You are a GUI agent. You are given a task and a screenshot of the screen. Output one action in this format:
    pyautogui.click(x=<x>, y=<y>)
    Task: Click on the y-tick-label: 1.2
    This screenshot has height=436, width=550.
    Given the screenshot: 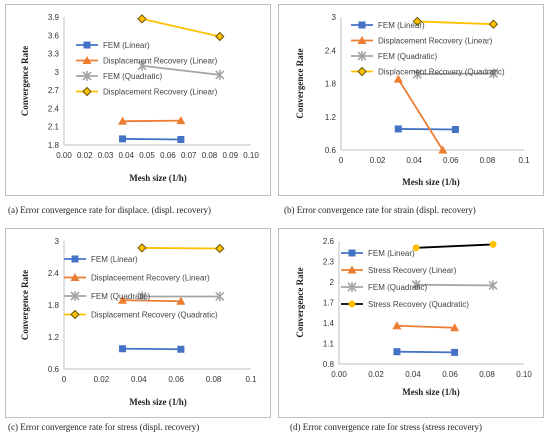 What is the action you would take?
    pyautogui.click(x=54, y=337)
    